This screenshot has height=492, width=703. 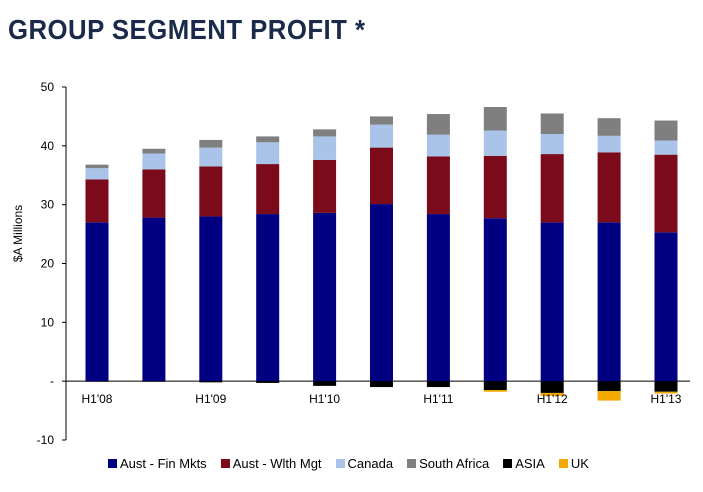 I want to click on legend-item: South Africa, so click(x=448, y=463).